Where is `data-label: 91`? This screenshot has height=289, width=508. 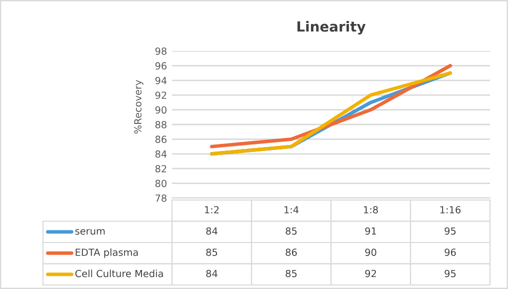 data-label: 91 is located at coordinates (370, 231).